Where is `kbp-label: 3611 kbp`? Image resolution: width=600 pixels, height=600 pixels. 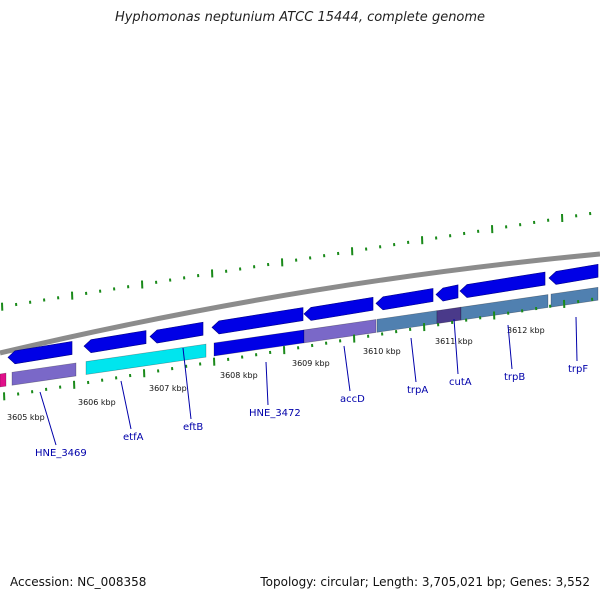 kbp-label: 3611 kbp is located at coordinates (454, 341).